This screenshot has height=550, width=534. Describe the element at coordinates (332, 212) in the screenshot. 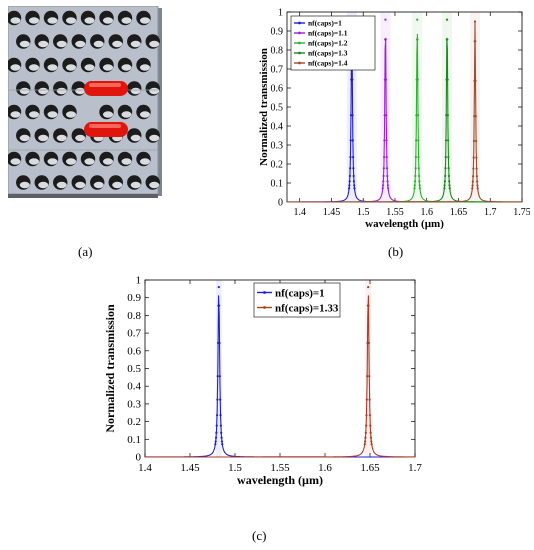

I see `x-tick-label: 1.45` at that location.